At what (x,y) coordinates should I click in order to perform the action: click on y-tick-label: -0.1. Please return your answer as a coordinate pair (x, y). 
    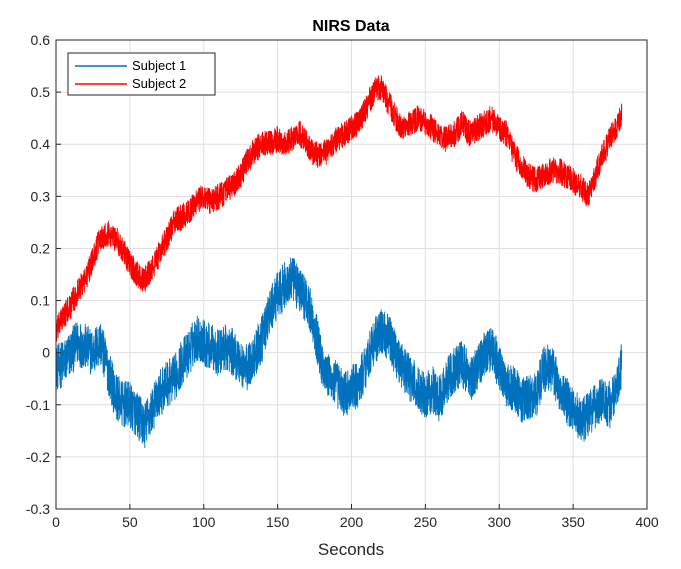
    Looking at the image, I should click on (38, 405).